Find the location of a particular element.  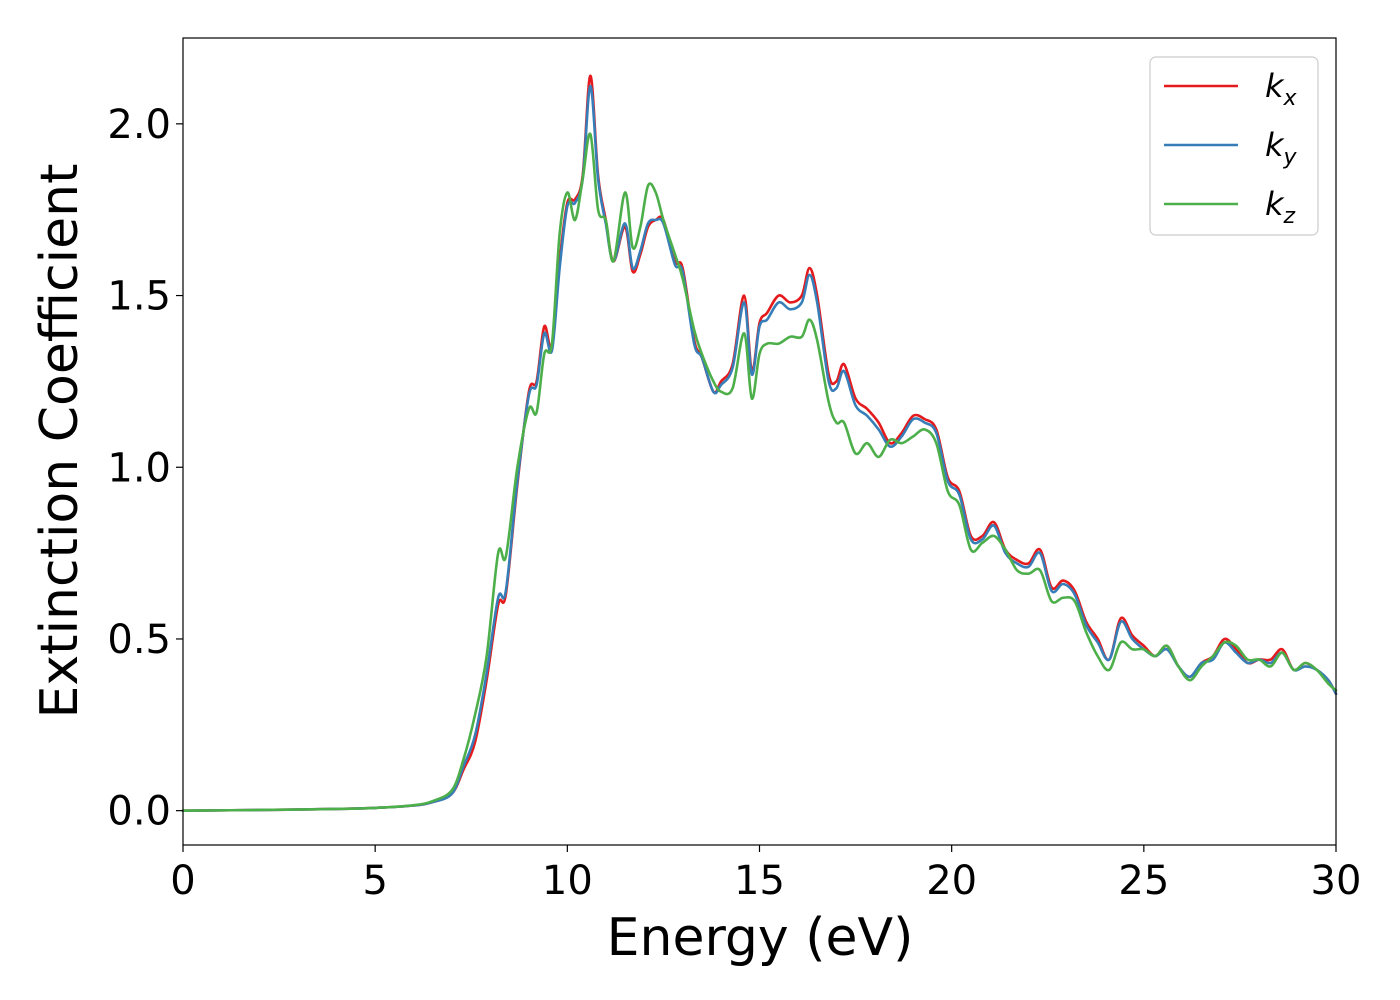

y-tick-label: 1.0 is located at coordinates (139, 468).